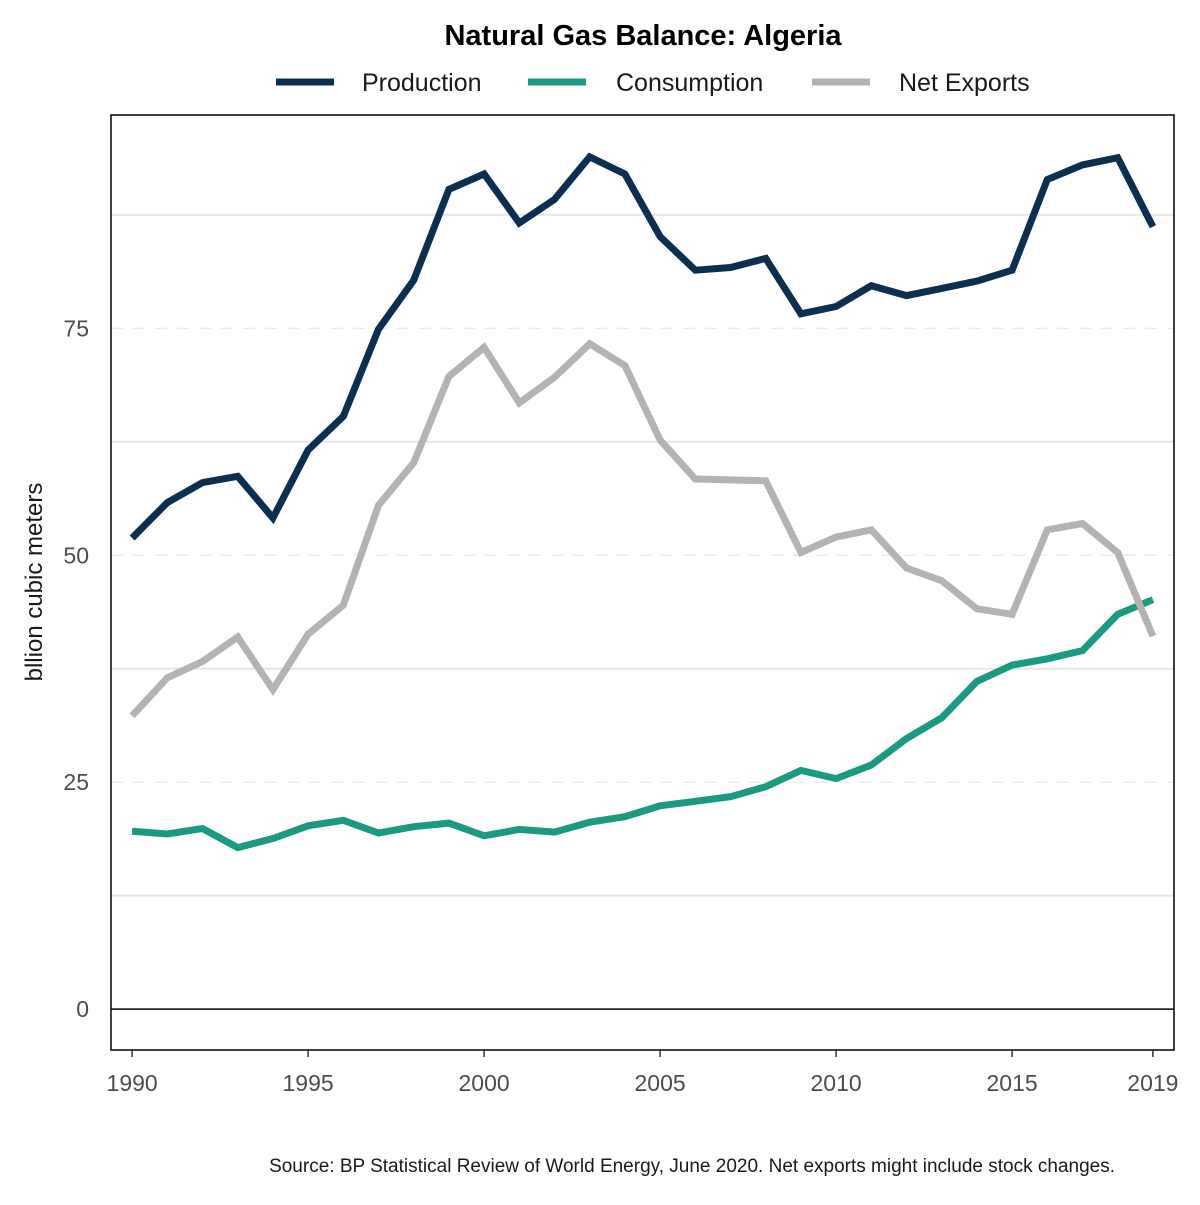  I want to click on legend-label-production: Production, so click(422, 83).